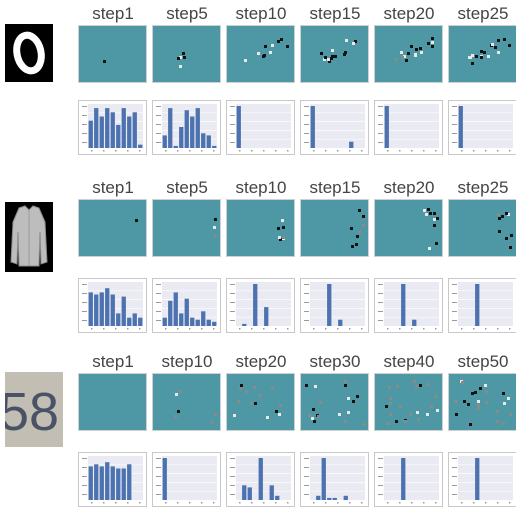  I want to click on step-label: step1, so click(113, 361).